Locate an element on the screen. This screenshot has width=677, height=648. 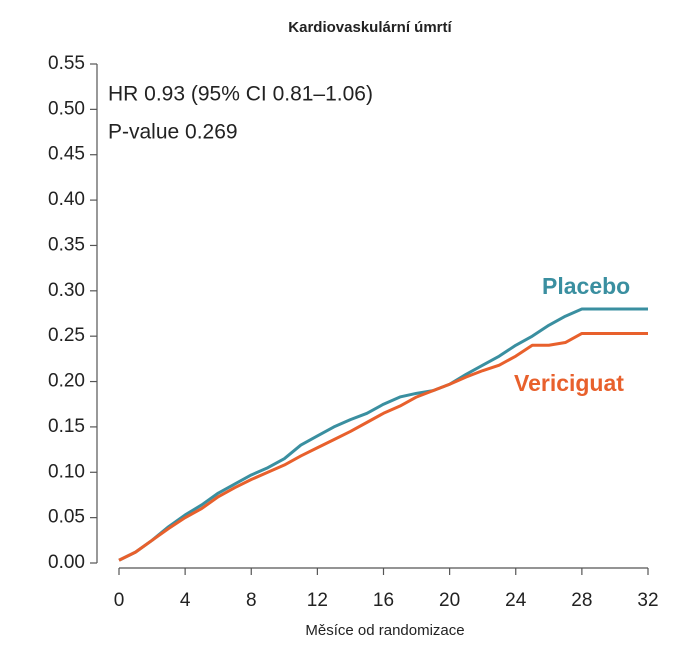
y-tick-label: 0.35 is located at coordinates (66, 244).